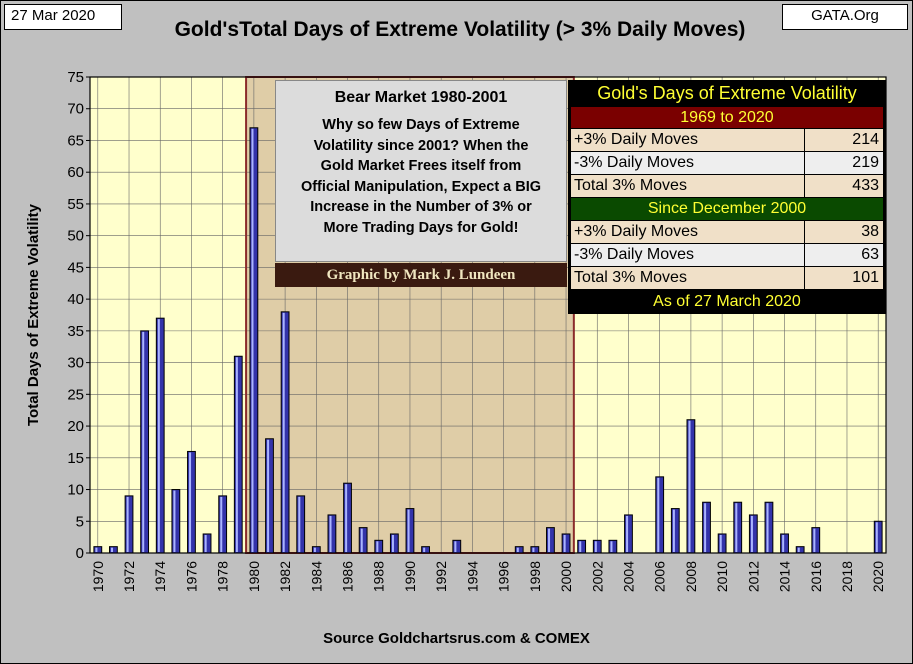  What do you see at coordinates (597, 576) in the screenshot?
I see `x-tick-label: 2002` at bounding box center [597, 576].